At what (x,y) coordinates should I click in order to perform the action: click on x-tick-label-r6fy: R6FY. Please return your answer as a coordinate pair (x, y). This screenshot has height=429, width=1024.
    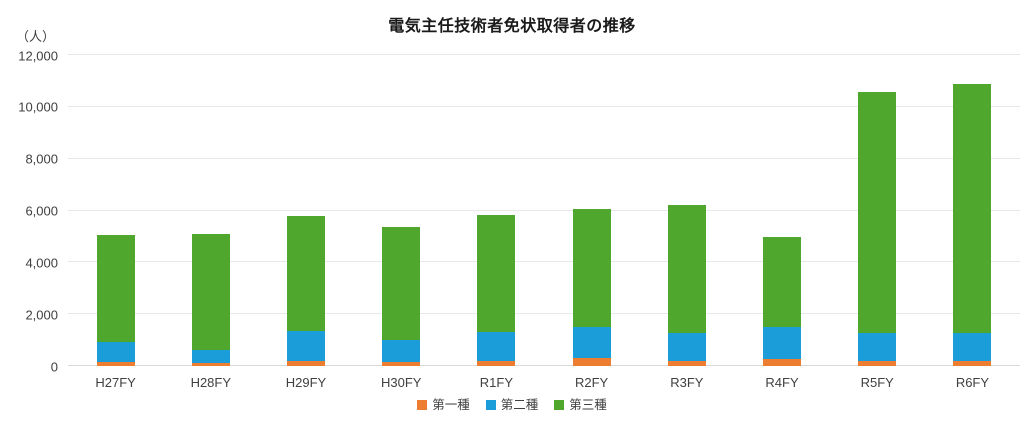
    Looking at the image, I should click on (972, 382).